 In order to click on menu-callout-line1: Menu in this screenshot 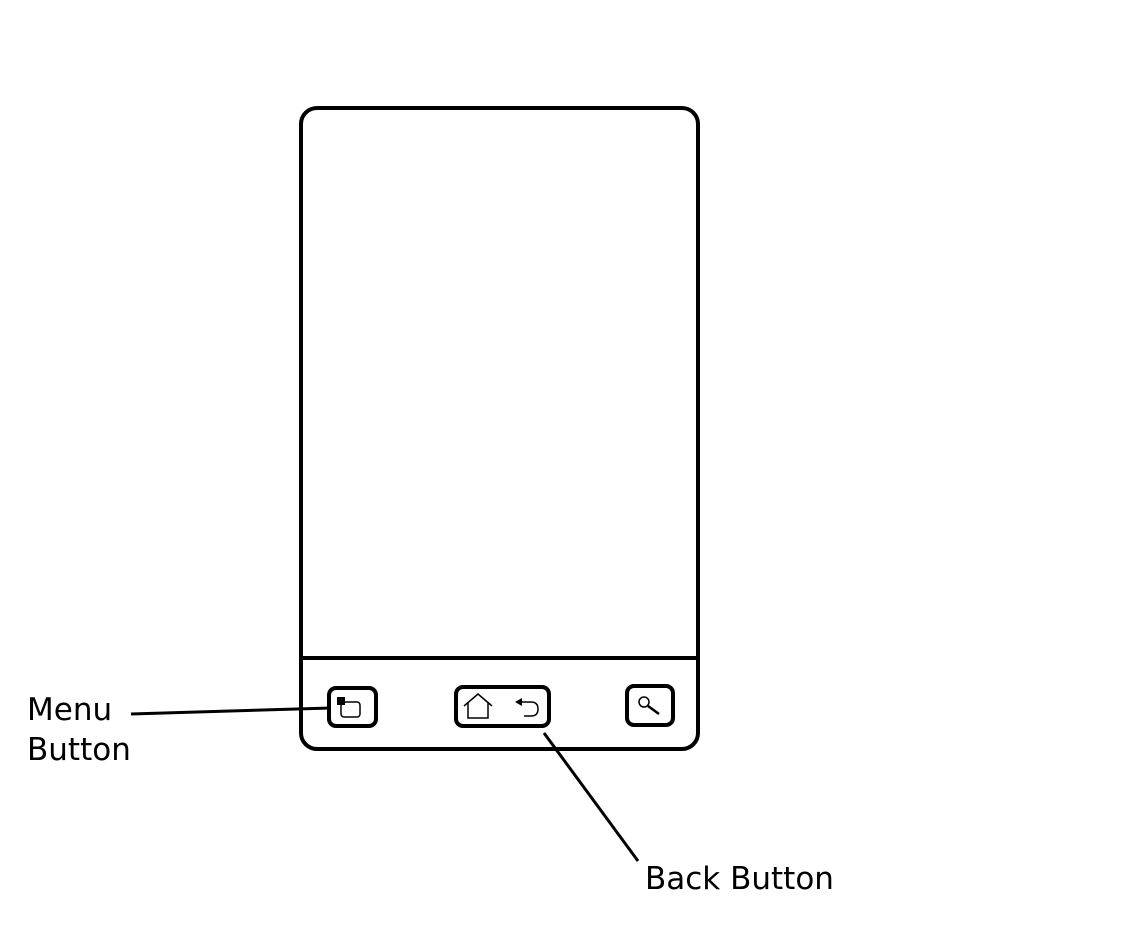, I will do `click(70, 710)`.